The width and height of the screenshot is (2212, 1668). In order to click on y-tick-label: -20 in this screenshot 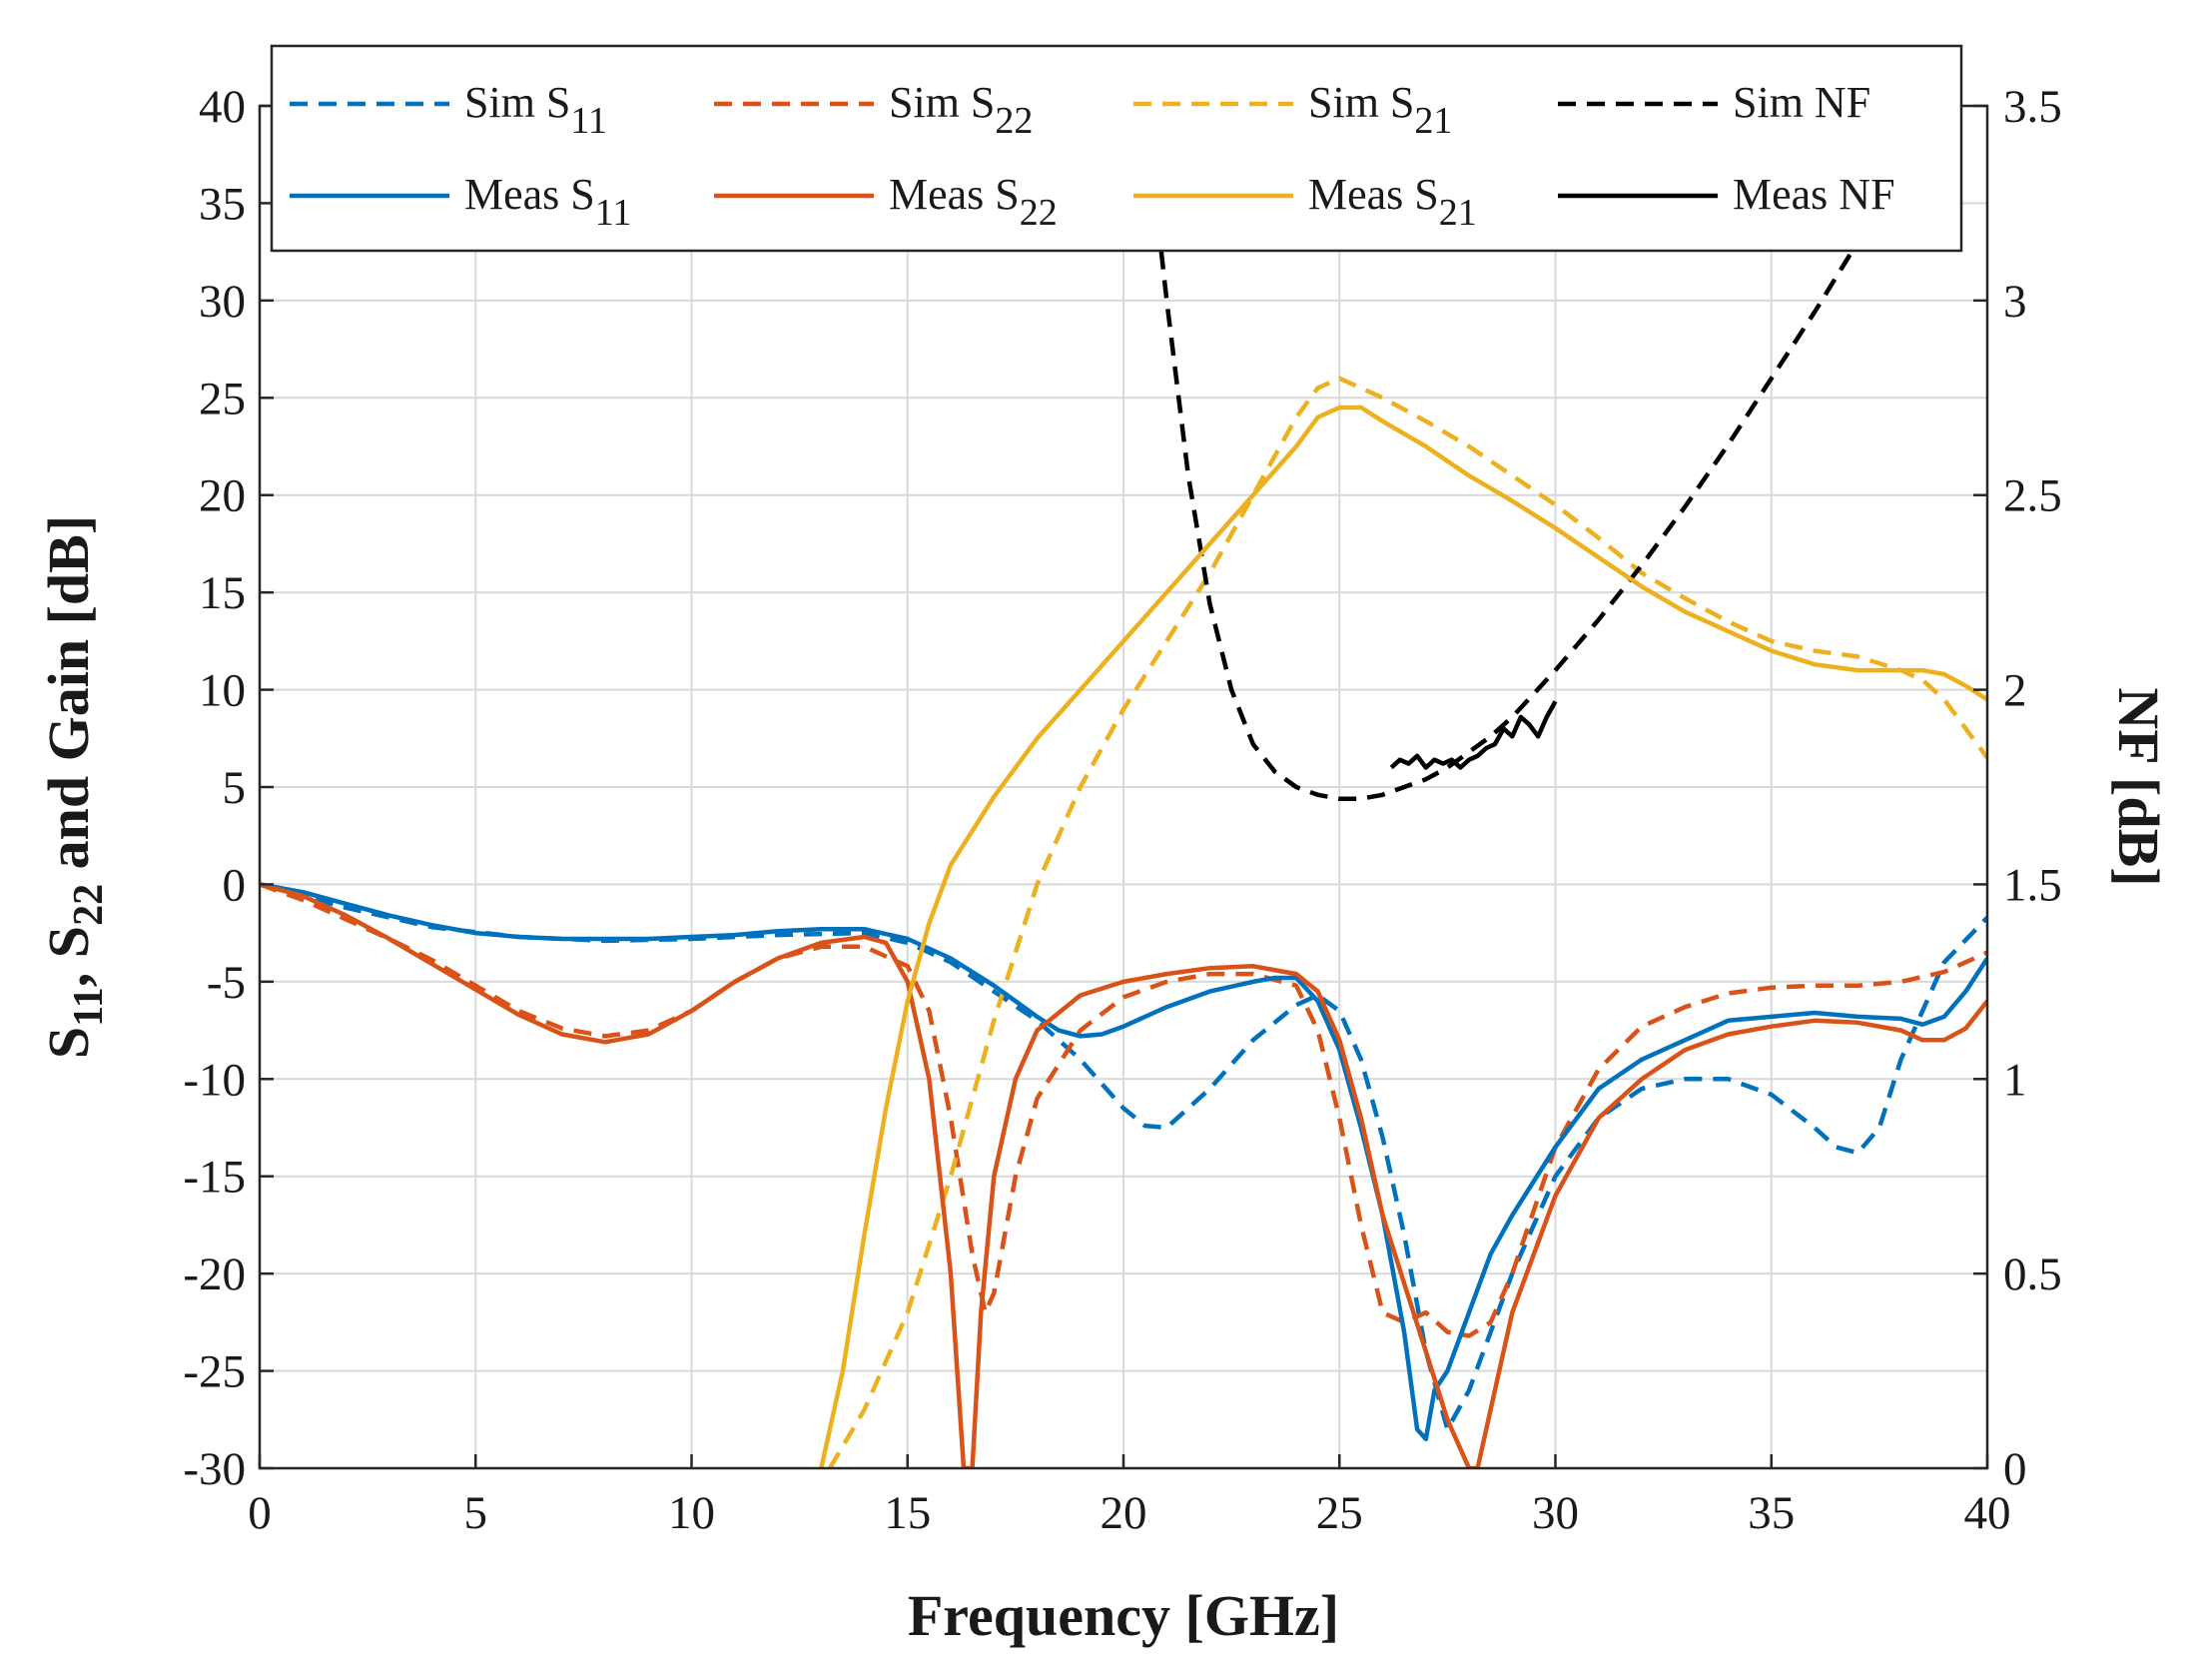, I will do `click(214, 1274)`.